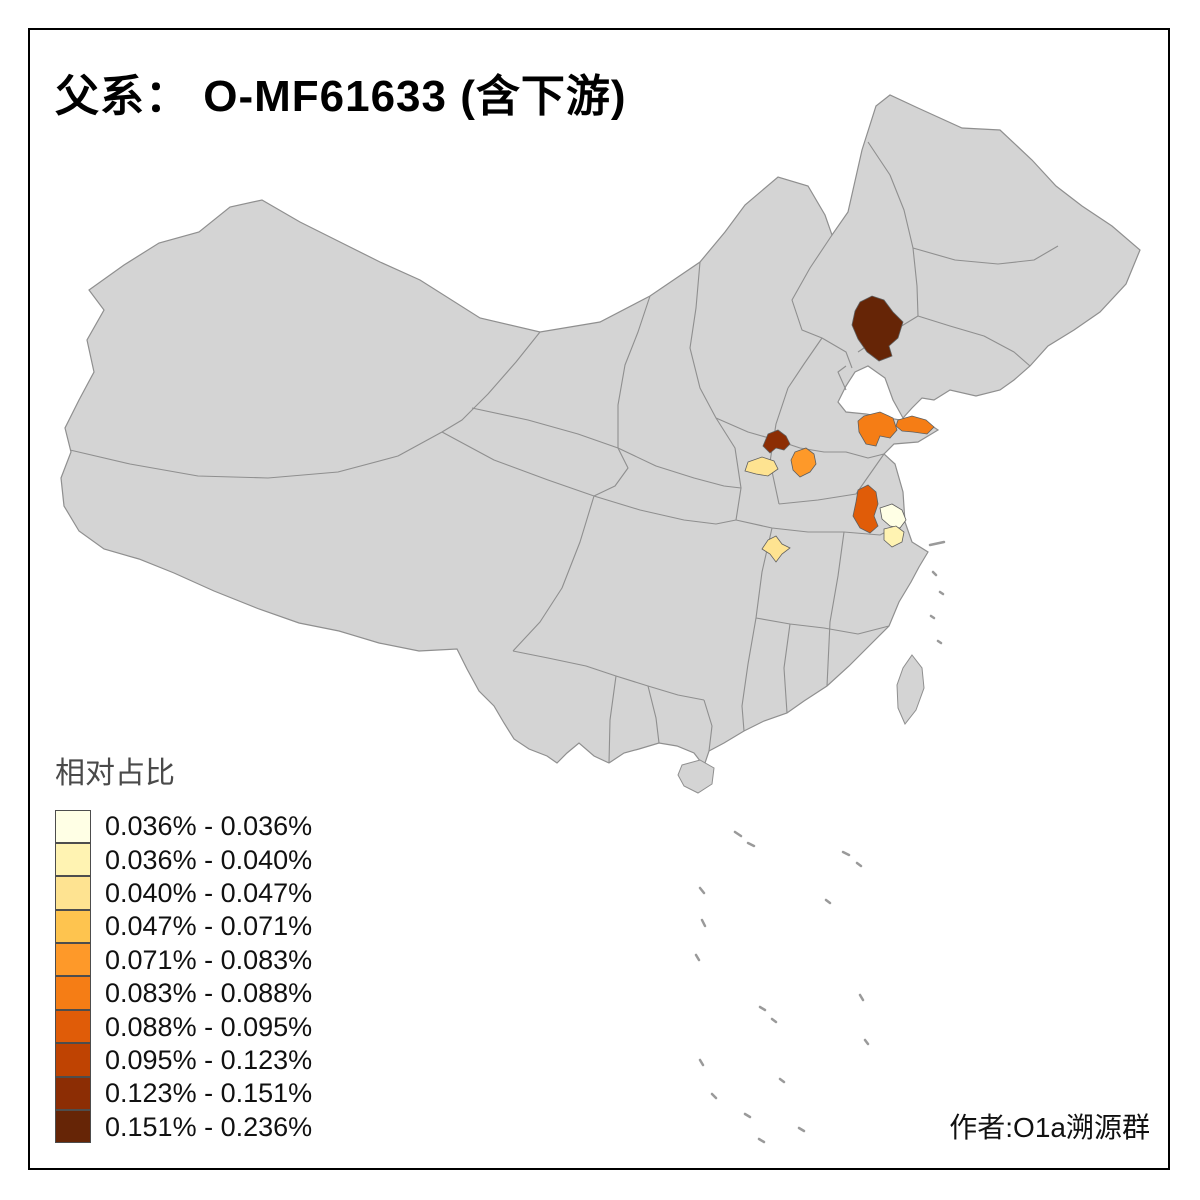 The width and height of the screenshot is (1200, 1200). I want to click on hainan-island, so click(696, 776).